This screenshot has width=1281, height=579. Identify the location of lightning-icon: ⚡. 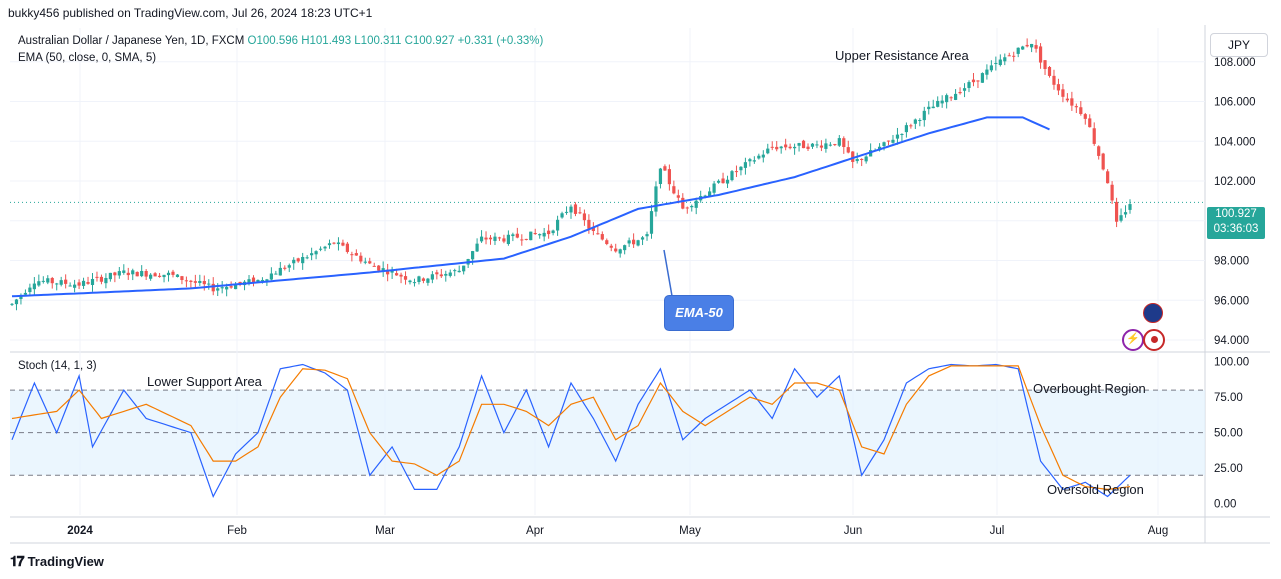
(1133, 340).